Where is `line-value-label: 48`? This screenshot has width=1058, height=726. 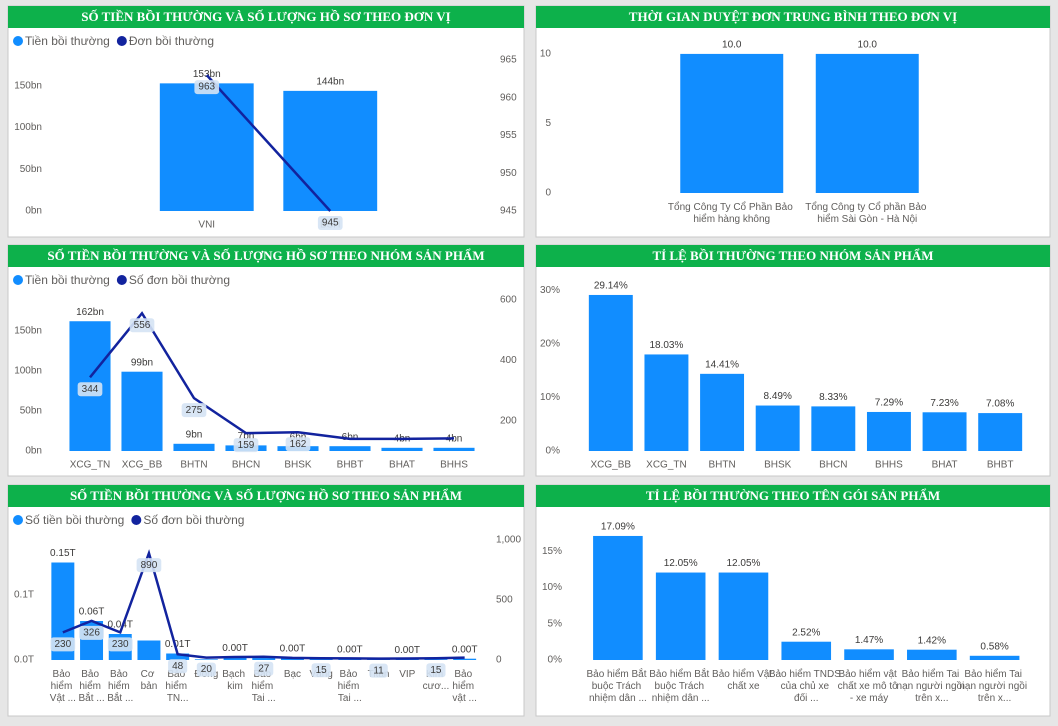 line-value-label: 48 is located at coordinates (178, 666).